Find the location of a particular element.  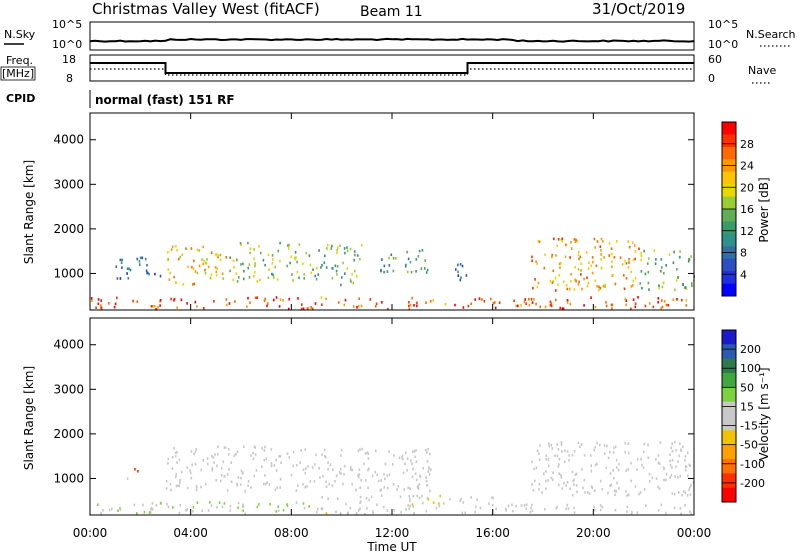

freq-unit-box is located at coordinates (18, 73).